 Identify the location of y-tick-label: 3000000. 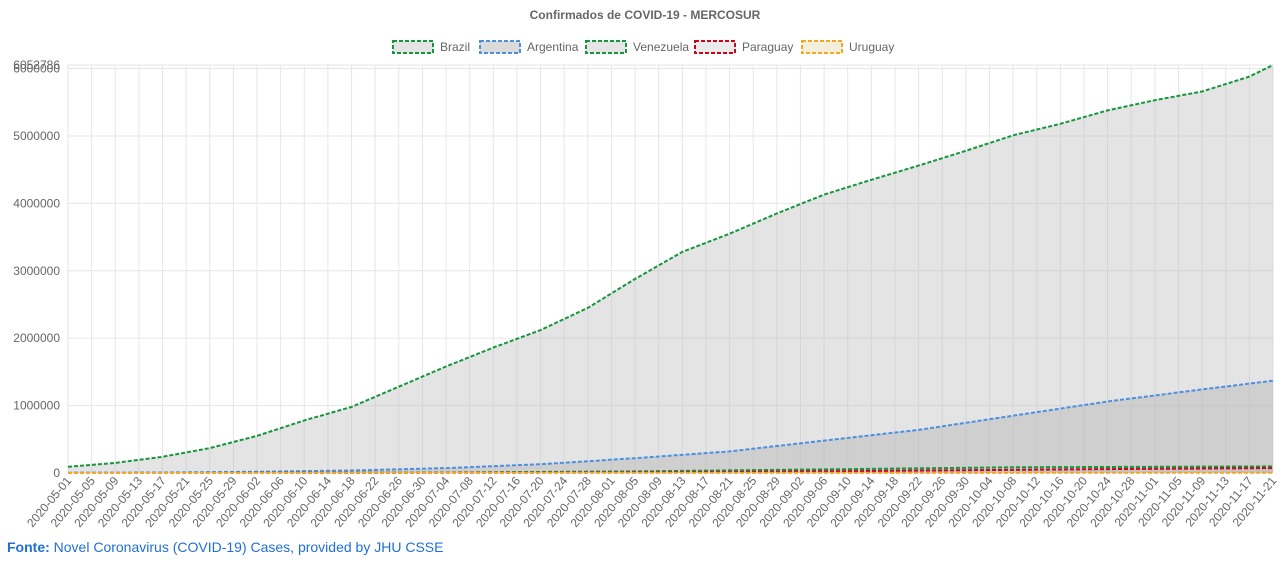
(36, 271).